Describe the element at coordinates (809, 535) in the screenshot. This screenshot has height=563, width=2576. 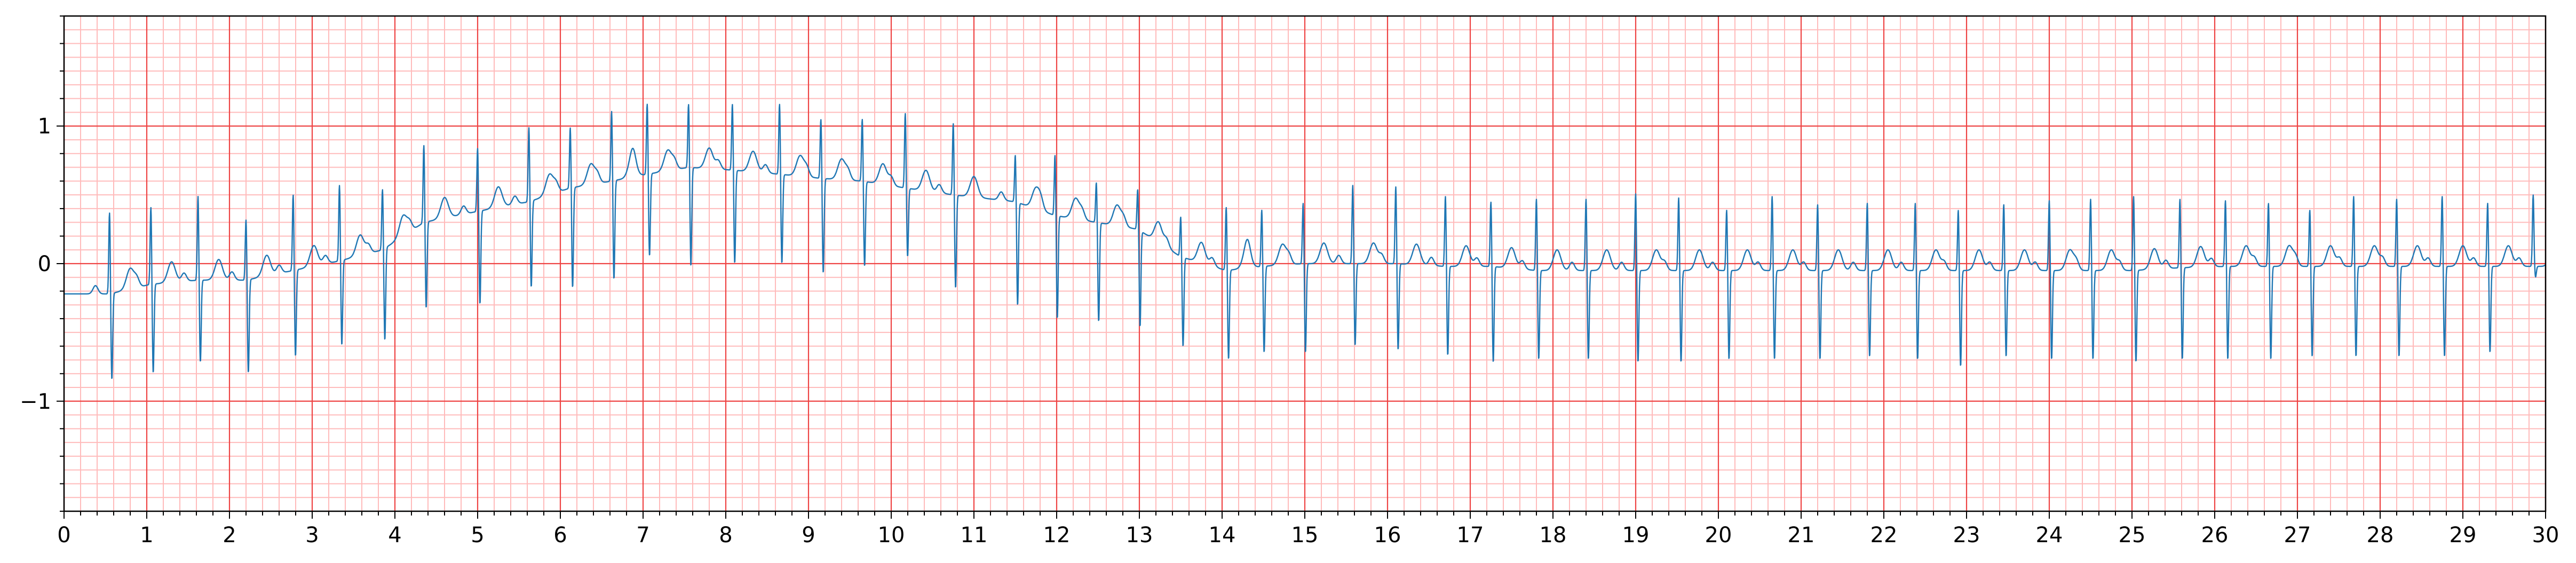
I see `x-tick-label: 9` at that location.